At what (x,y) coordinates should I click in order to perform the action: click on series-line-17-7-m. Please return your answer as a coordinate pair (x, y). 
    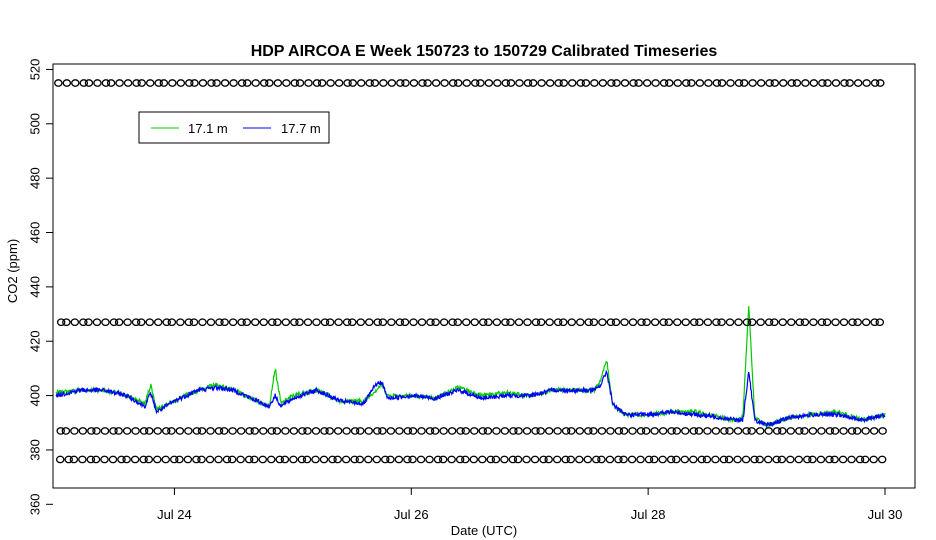
    Looking at the image, I should click on (470, 399).